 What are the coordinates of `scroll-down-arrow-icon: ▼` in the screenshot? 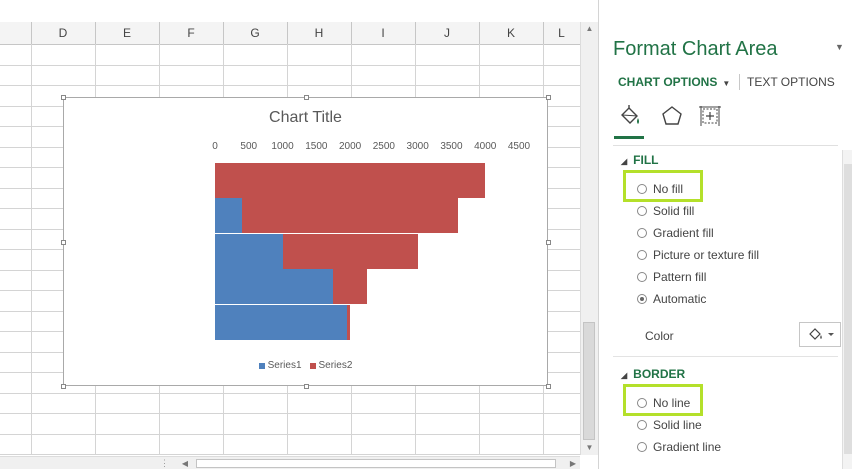 It's located at (589, 447).